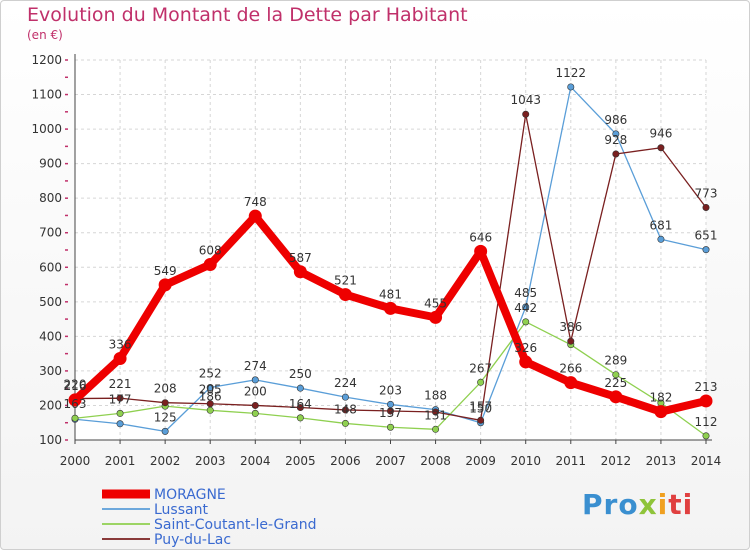  Describe the element at coordinates (255, 461) in the screenshot. I see `x-tick-label: 2004` at that location.